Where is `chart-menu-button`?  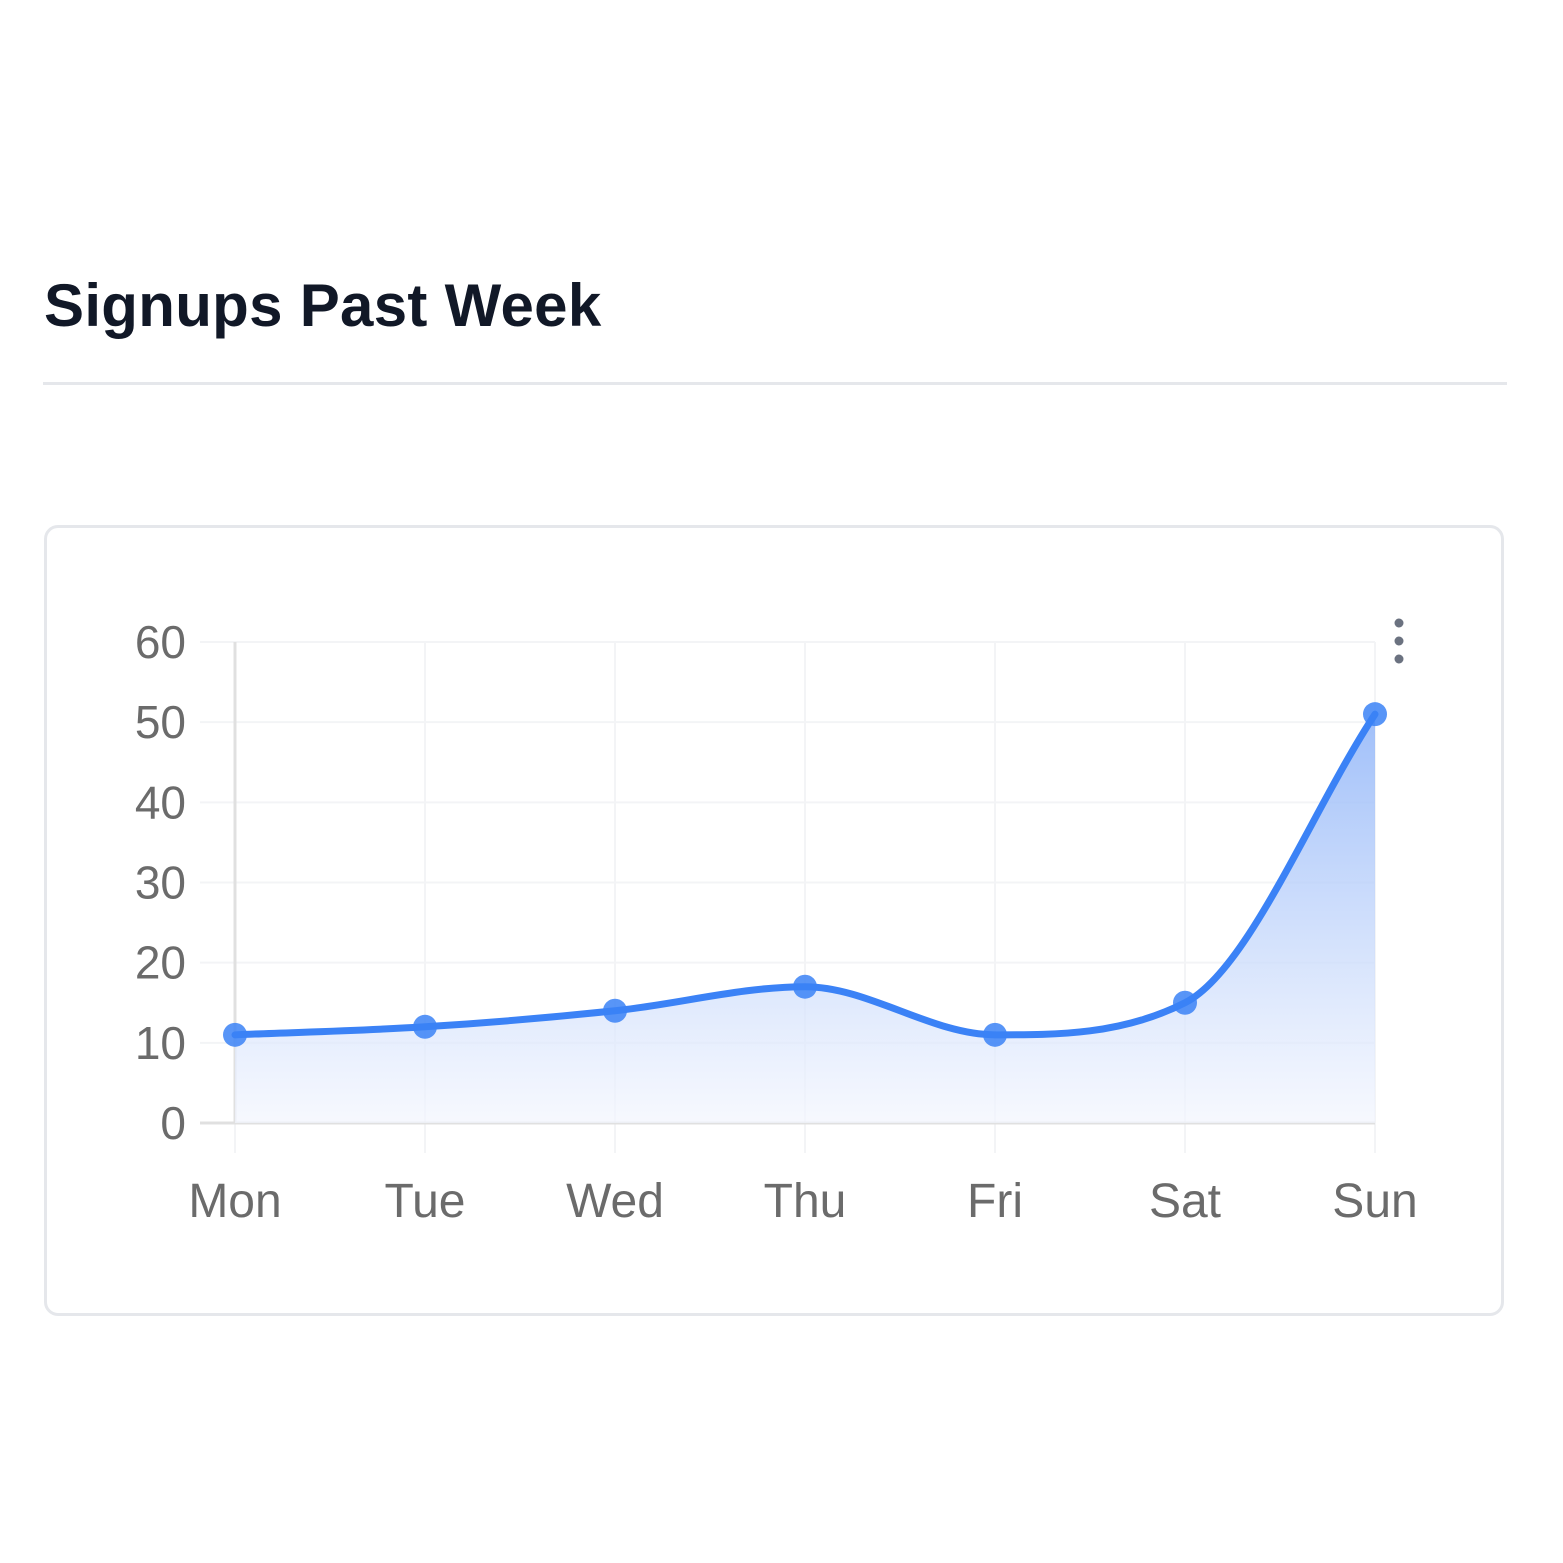
chart-menu-button is located at coordinates (1399, 642).